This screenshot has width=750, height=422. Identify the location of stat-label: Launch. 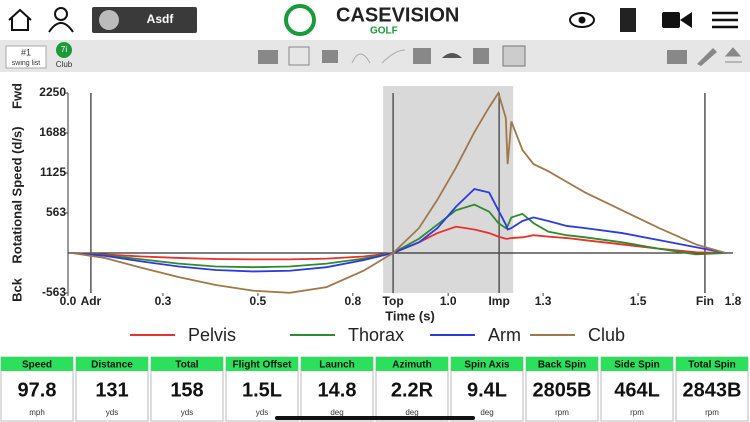
(337, 365).